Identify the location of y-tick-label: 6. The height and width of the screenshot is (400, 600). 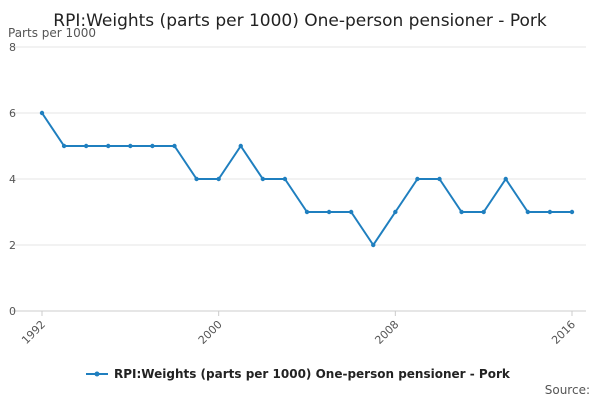
(12, 113).